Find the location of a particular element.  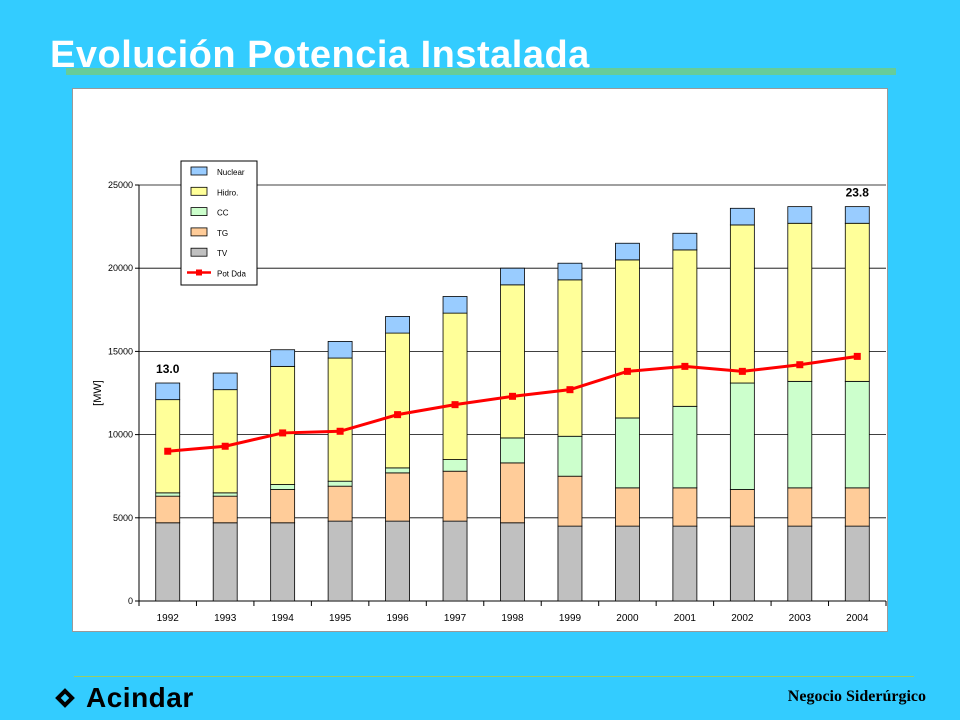

marker-pot-dda-1997 is located at coordinates (455, 405).